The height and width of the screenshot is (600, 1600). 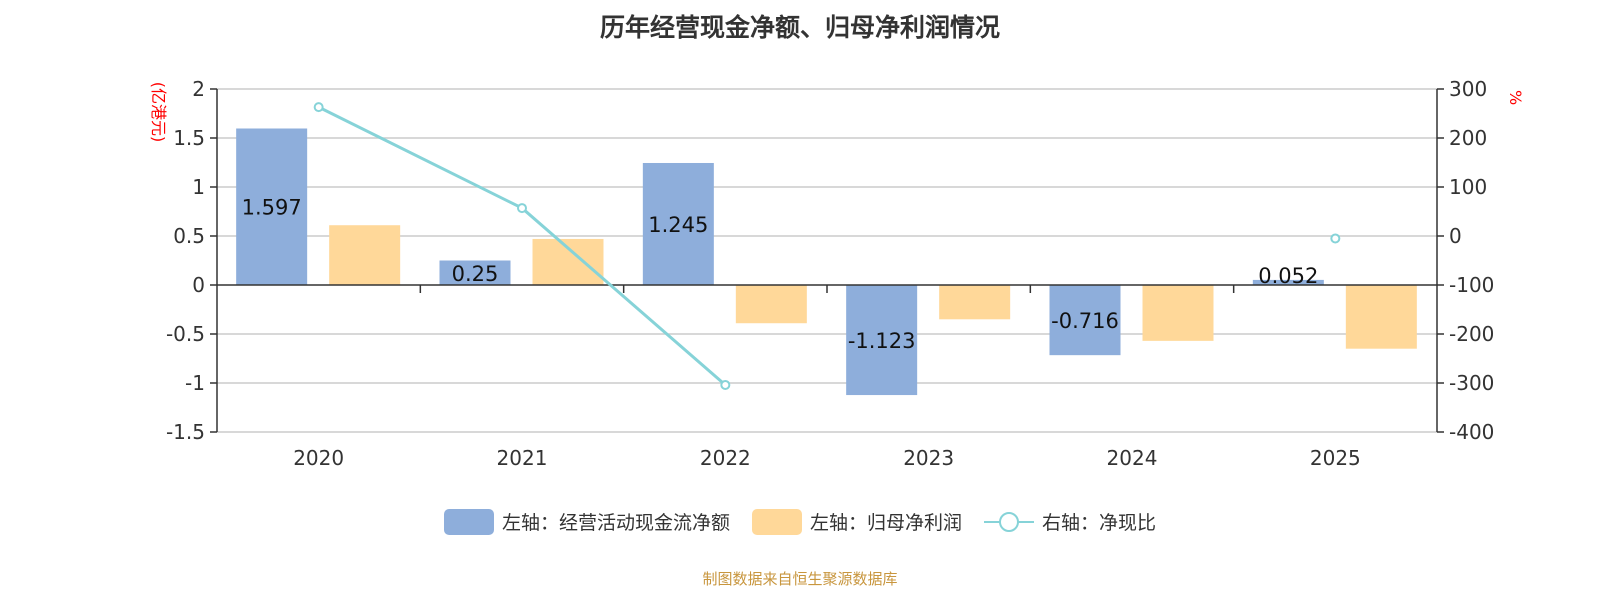 What do you see at coordinates (1468, 138) in the screenshot?
I see `right-tick-label: 200` at bounding box center [1468, 138].